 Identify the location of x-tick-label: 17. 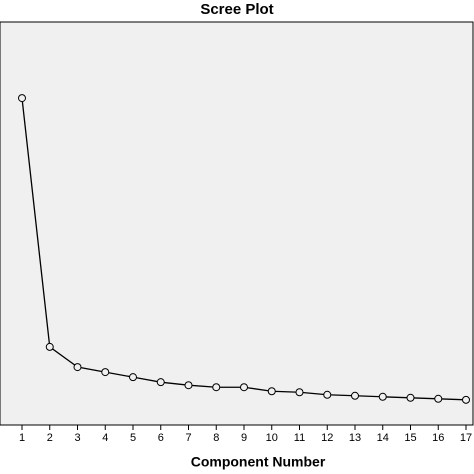
(466, 438).